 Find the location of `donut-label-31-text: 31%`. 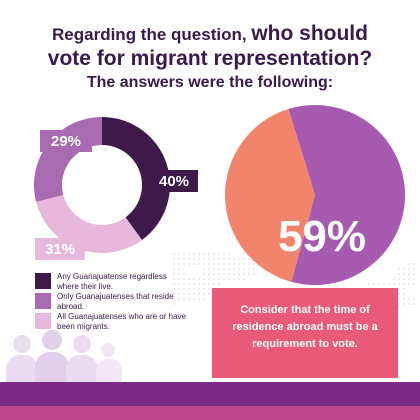

donut-label-31-text: 31% is located at coordinates (60, 249).